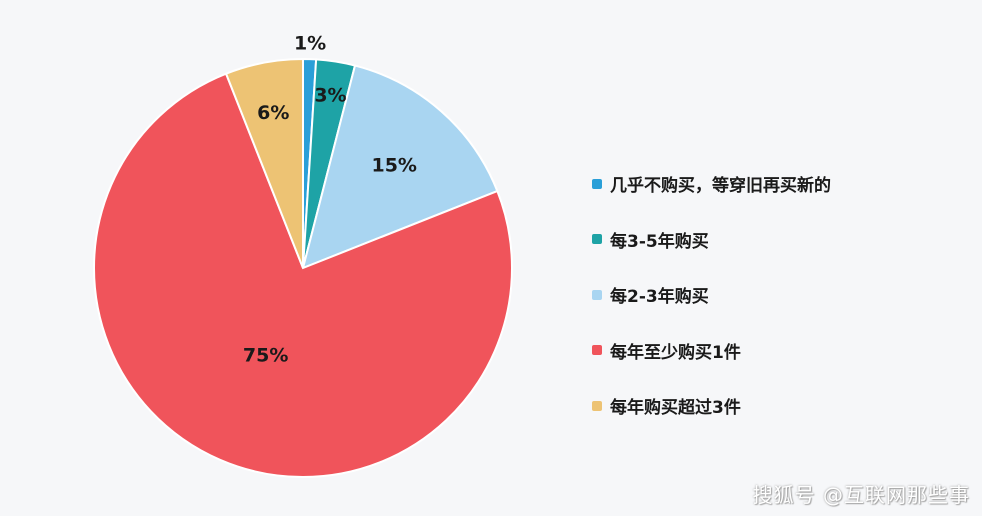  What do you see at coordinates (711, 240) in the screenshot?
I see `legend-item: 每3-5年购买` at bounding box center [711, 240].